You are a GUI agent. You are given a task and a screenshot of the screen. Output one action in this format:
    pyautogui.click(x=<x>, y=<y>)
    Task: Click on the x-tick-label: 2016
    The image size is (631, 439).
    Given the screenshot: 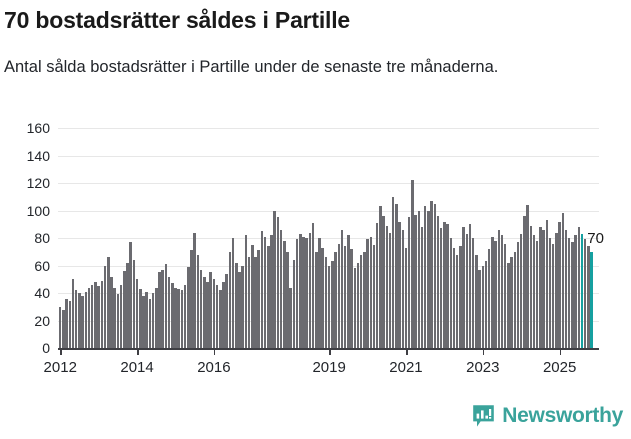 What is the action you would take?
    pyautogui.click(x=214, y=367)
    